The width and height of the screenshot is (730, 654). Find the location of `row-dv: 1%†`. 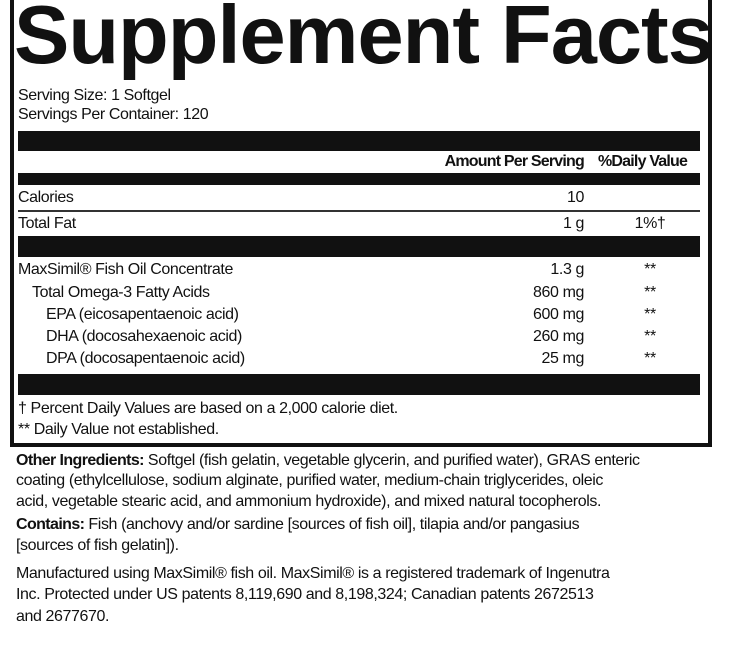

row-dv: 1%† is located at coordinates (650, 223).